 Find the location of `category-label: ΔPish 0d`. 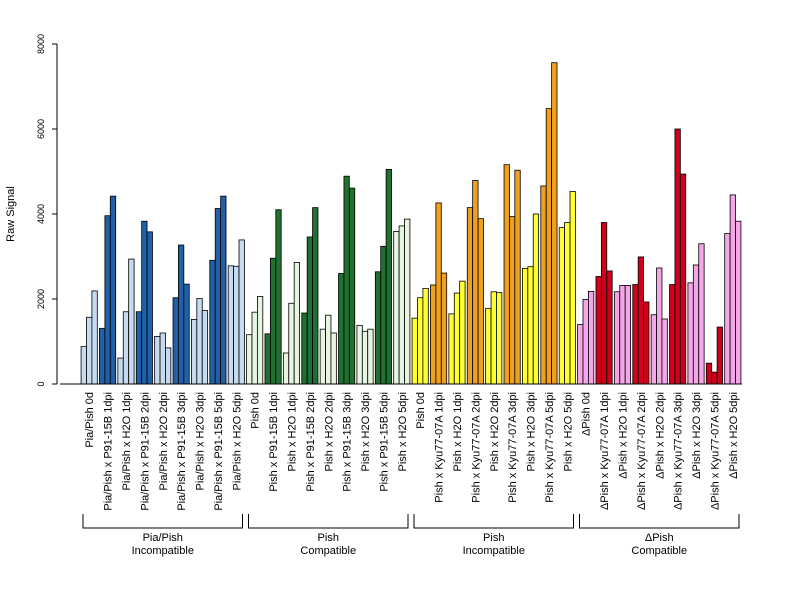

category-label: ΔPish 0d is located at coordinates (587, 414).